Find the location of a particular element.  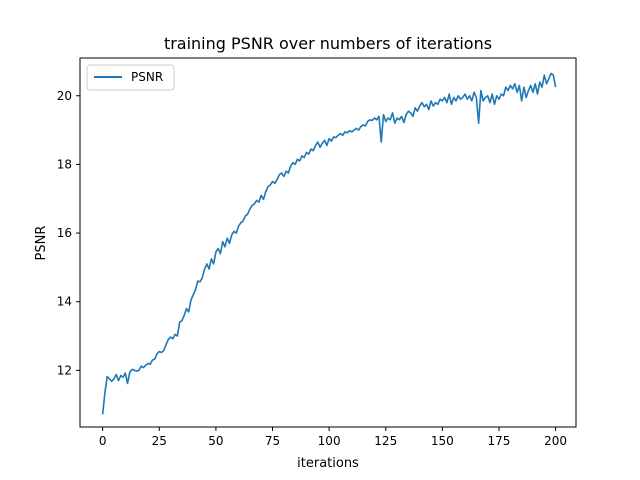

x-axis-ticks: 0 25 50 75 100 125 150 175 200 is located at coordinates (333, 437).